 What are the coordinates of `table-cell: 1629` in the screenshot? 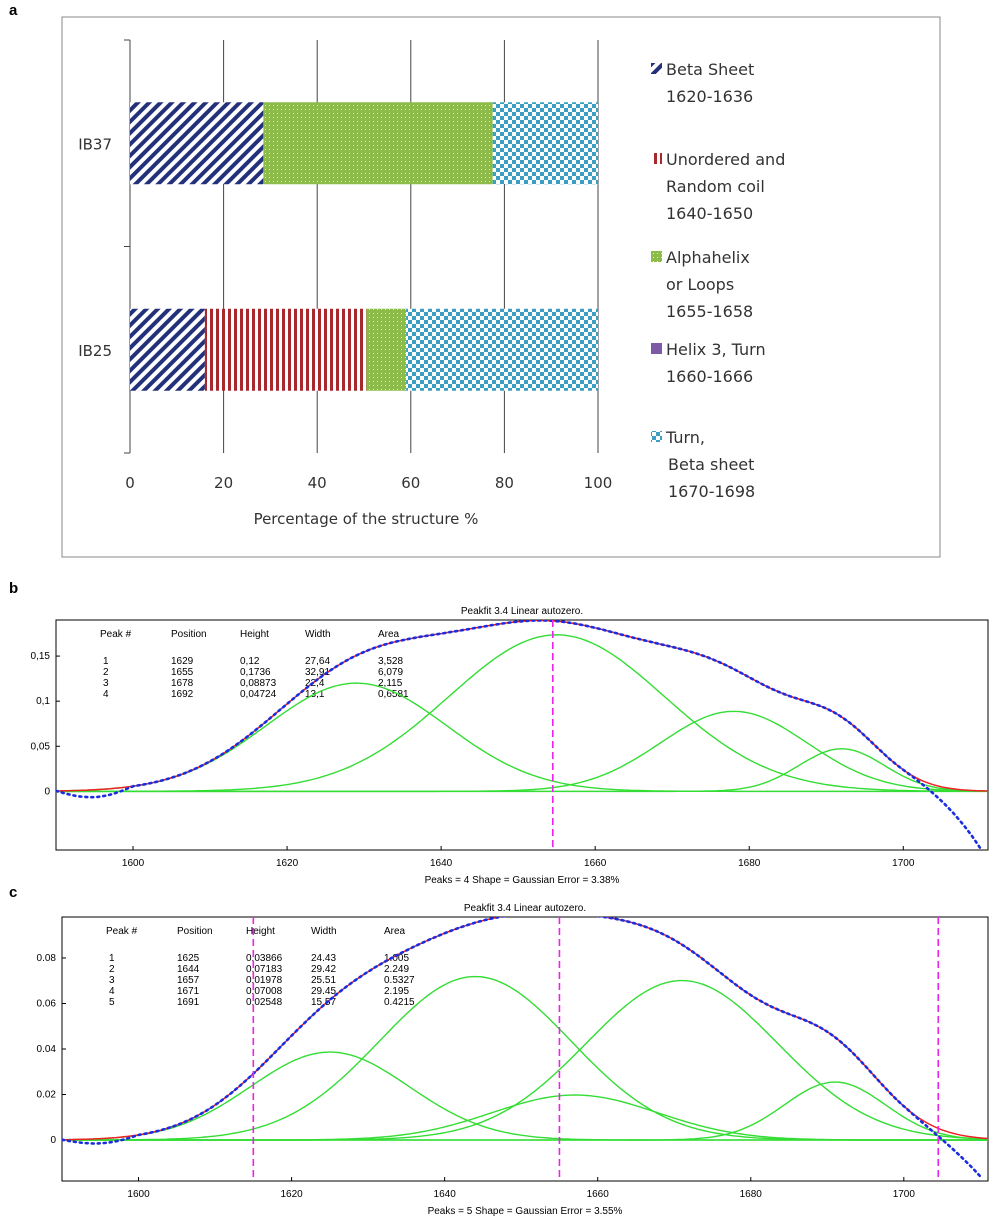 It's located at (182, 661).